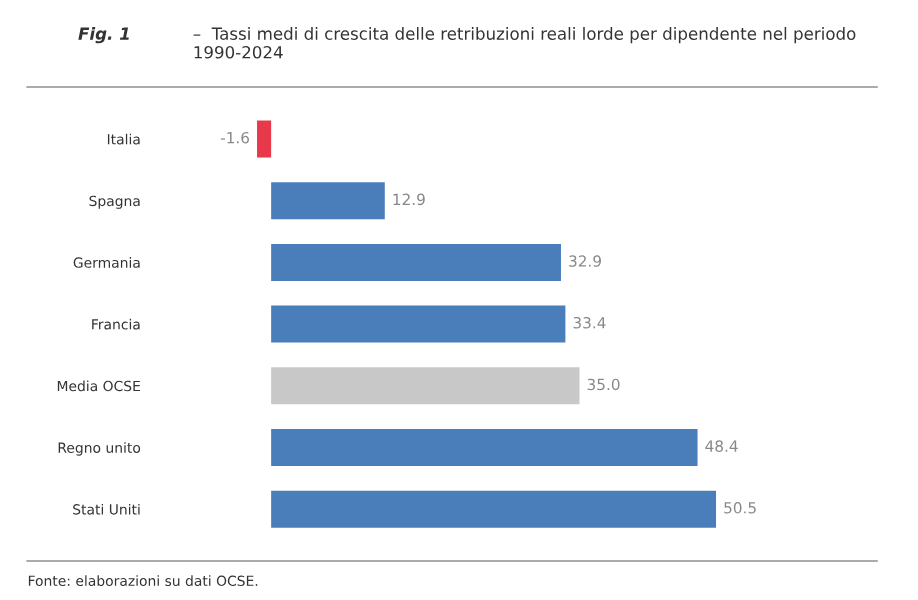 The image size is (918, 600). Describe the element at coordinates (524, 43) in the screenshot. I see `chart-subtitle: – Tassi medi di crescita delle retribuzioni reali lorde per dipendente nel periodo 1990-2024` at that location.